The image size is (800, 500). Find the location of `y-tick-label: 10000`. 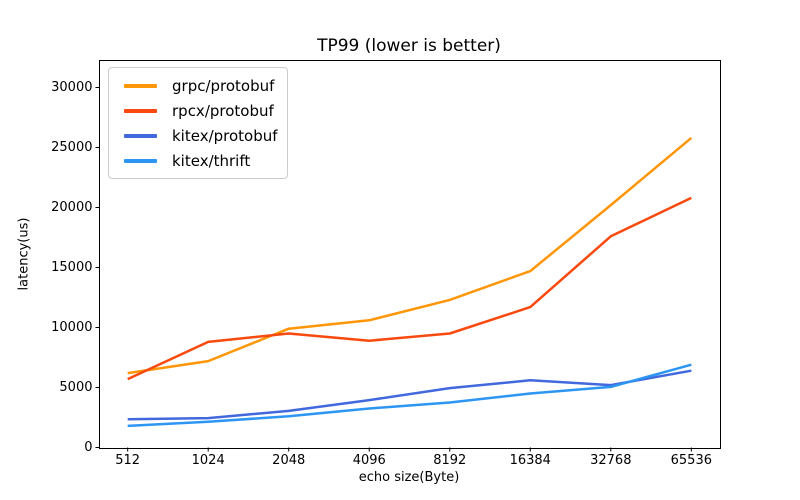

y-tick-label: 10000 is located at coordinates (72, 327).